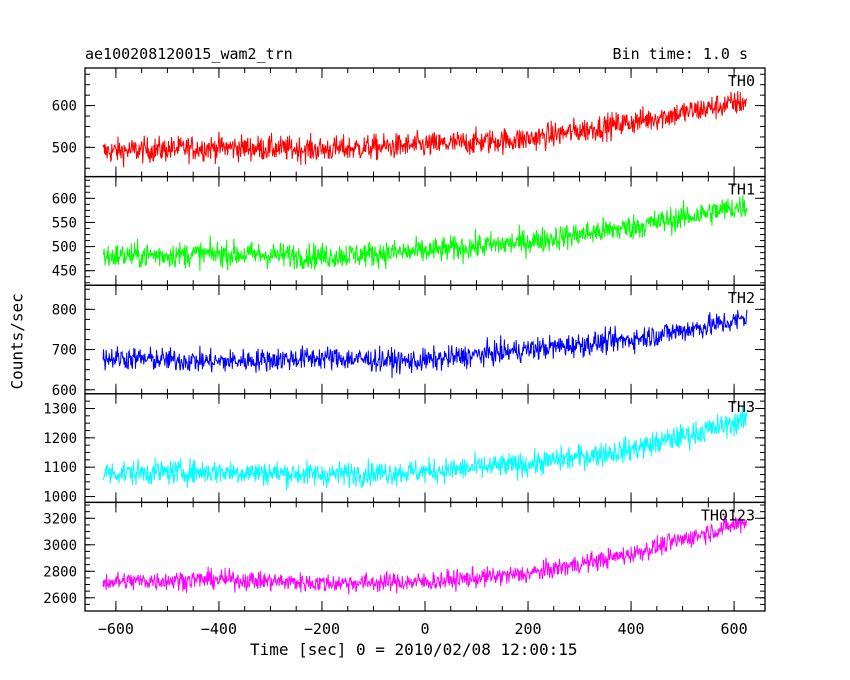 This screenshot has height=680, width=850. What do you see at coordinates (64, 310) in the screenshot?
I see `y-tick-label: 800` at bounding box center [64, 310].